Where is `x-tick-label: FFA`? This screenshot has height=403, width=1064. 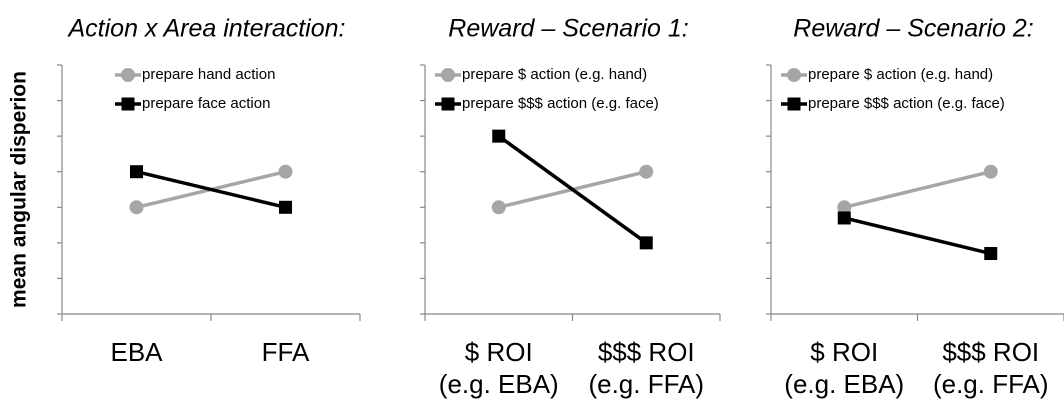
x-tick-label: FFA is located at coordinates (286, 352).